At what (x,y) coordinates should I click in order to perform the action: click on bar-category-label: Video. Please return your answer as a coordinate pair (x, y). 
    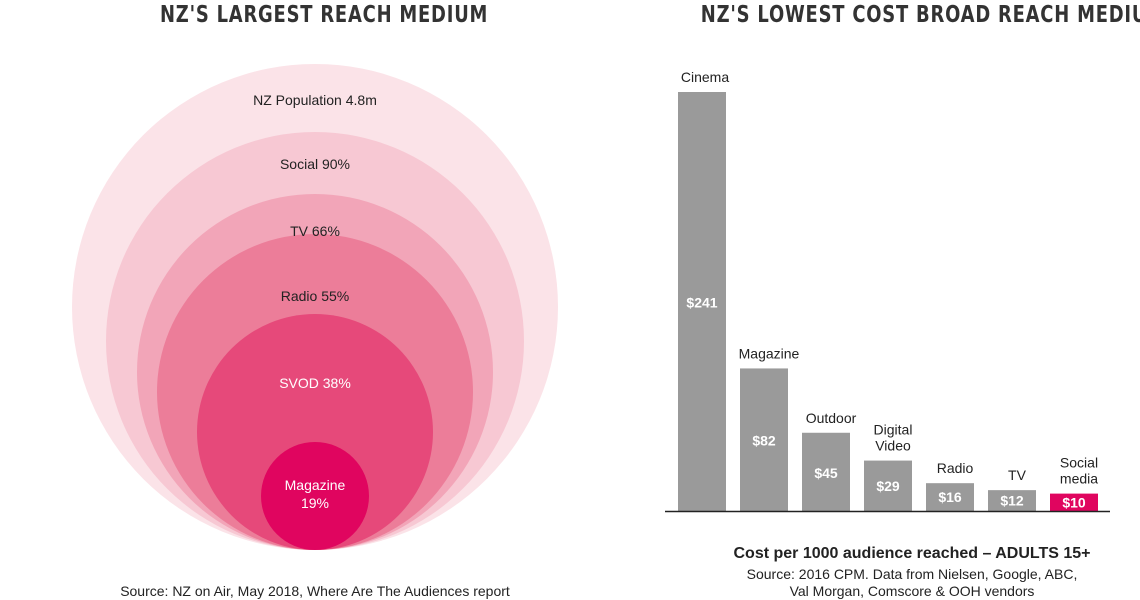
    Looking at the image, I should click on (893, 446).